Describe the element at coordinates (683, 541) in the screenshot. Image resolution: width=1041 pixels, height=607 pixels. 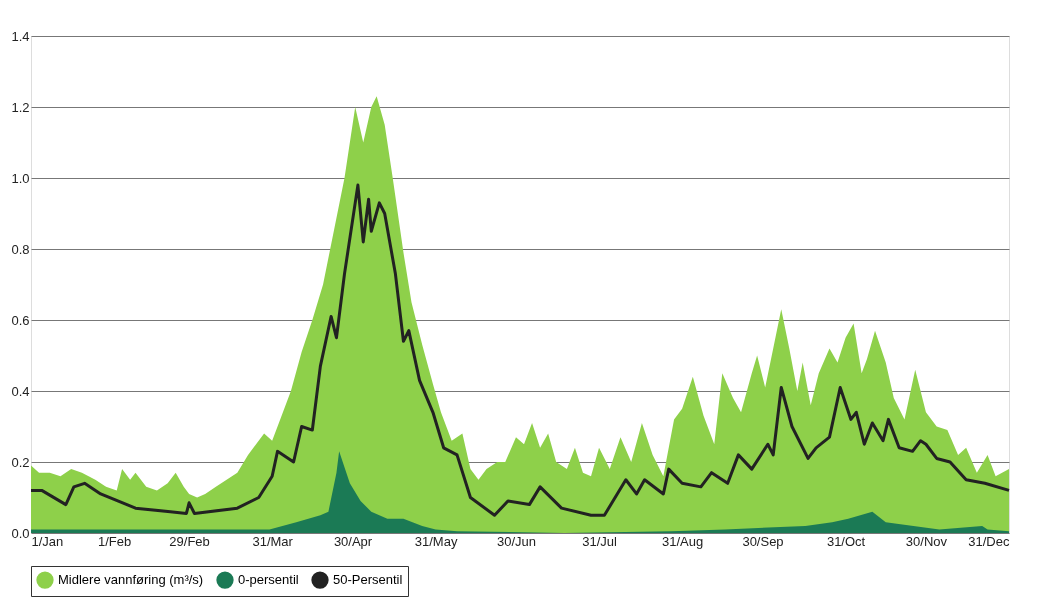
I see `x-tick-label: 31/Aug` at that location.